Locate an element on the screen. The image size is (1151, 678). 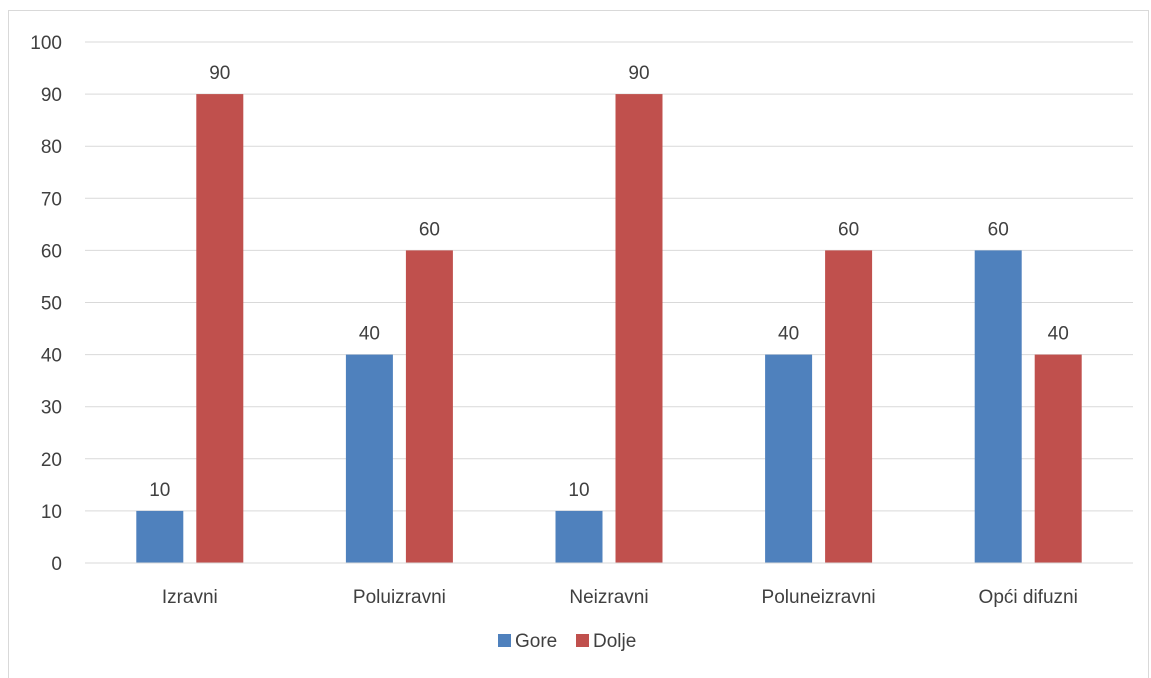
x-category-label: Izravni is located at coordinates (190, 597).